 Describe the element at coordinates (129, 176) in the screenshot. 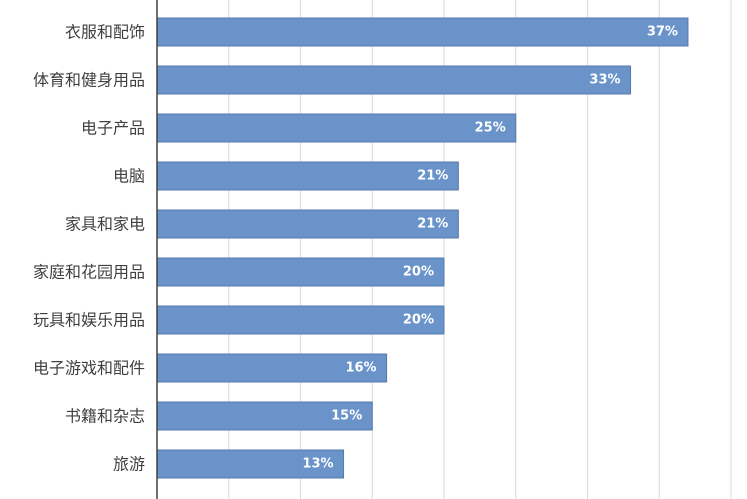

I see `category-label: 电脑` at that location.